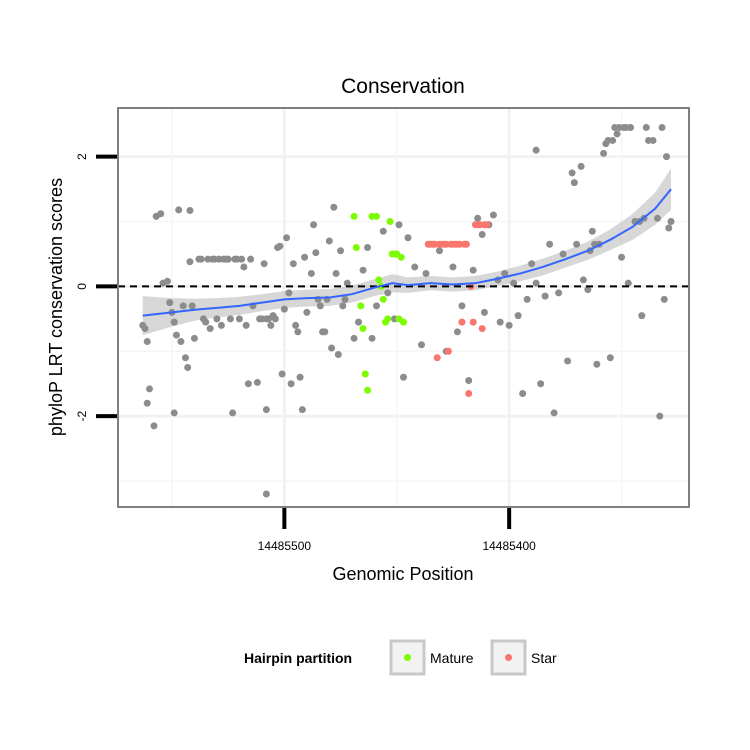 This screenshot has width=750, height=750. Describe the element at coordinates (82, 156) in the screenshot. I see `y-tick-label: 2` at that location.